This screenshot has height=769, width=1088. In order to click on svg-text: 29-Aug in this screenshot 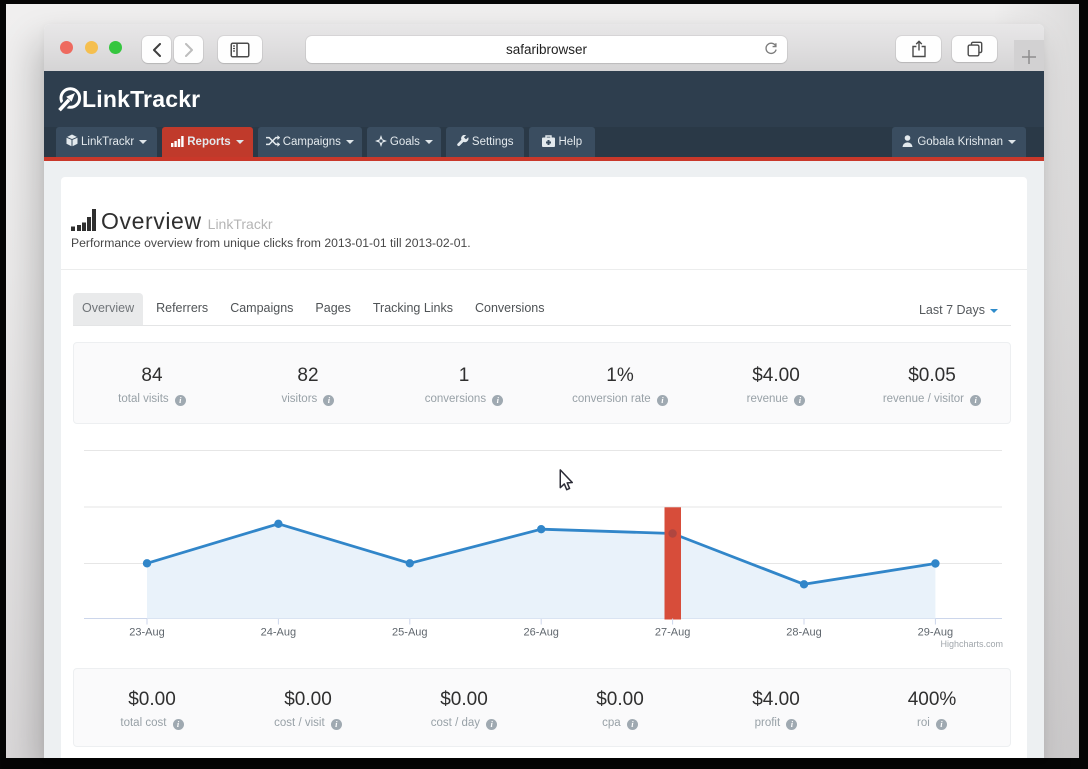, I will do `click(935, 633)`.